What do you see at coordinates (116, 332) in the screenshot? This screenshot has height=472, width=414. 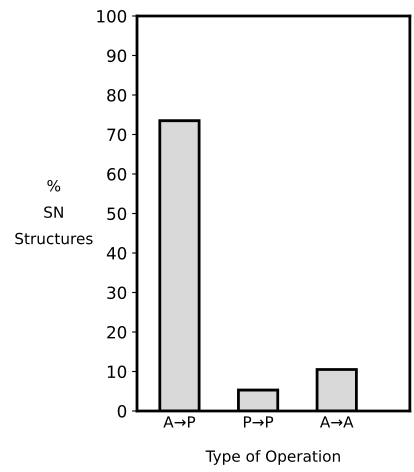 I see `y-tick-label: 20` at bounding box center [116, 332].